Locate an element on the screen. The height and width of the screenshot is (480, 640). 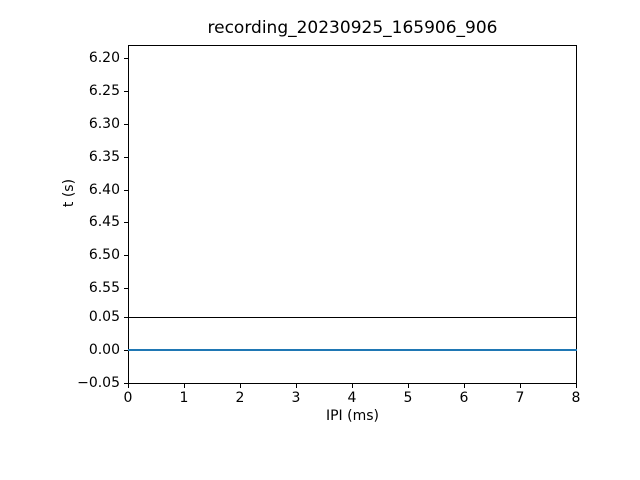
upper-panel-ytick-label: 6.30 is located at coordinates (104, 124).